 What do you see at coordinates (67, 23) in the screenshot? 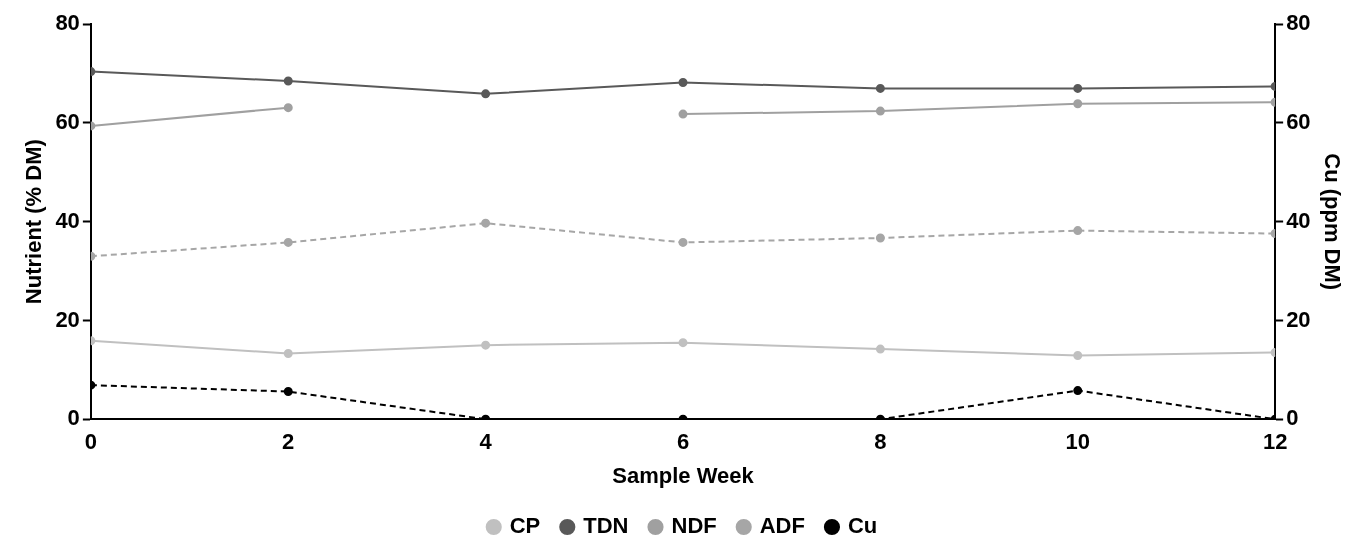
I see `y-tick-label: 80` at bounding box center [67, 23].